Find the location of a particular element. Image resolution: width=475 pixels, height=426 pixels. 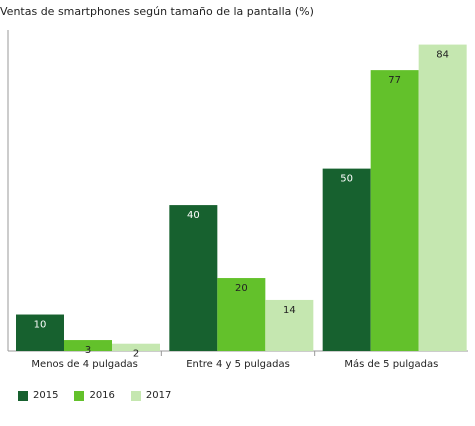

data-label-2016-0: 3 is located at coordinates (88, 350).